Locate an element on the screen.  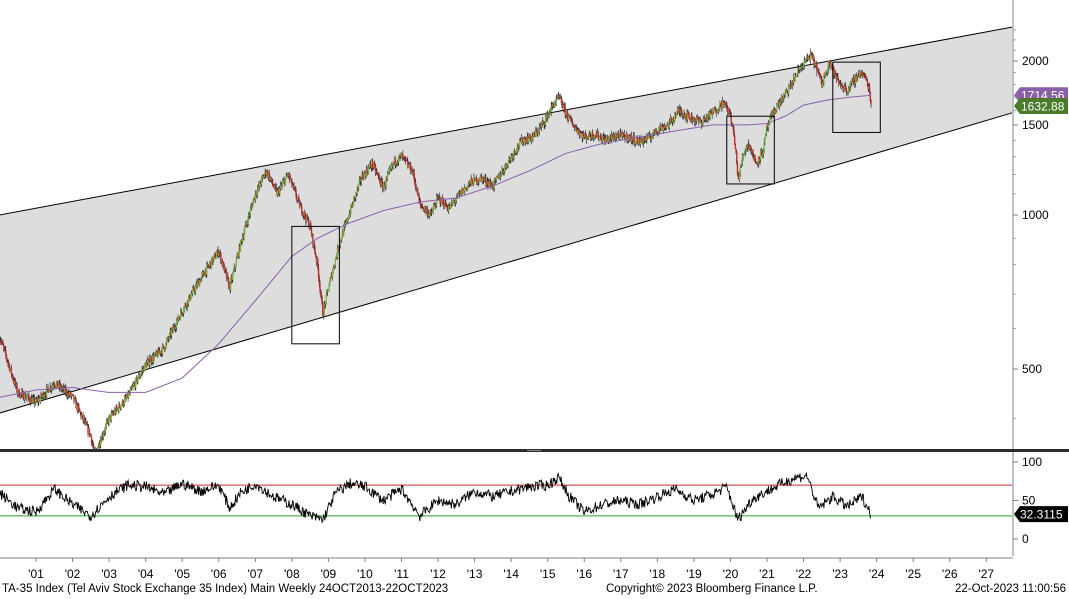
price-tick-label: 2000 is located at coordinates (1035, 61).